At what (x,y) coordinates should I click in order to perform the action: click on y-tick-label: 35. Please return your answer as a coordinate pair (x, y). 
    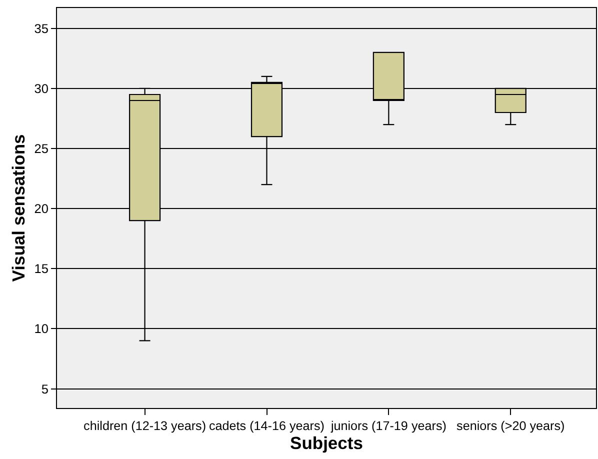
    Looking at the image, I should click on (41, 28).